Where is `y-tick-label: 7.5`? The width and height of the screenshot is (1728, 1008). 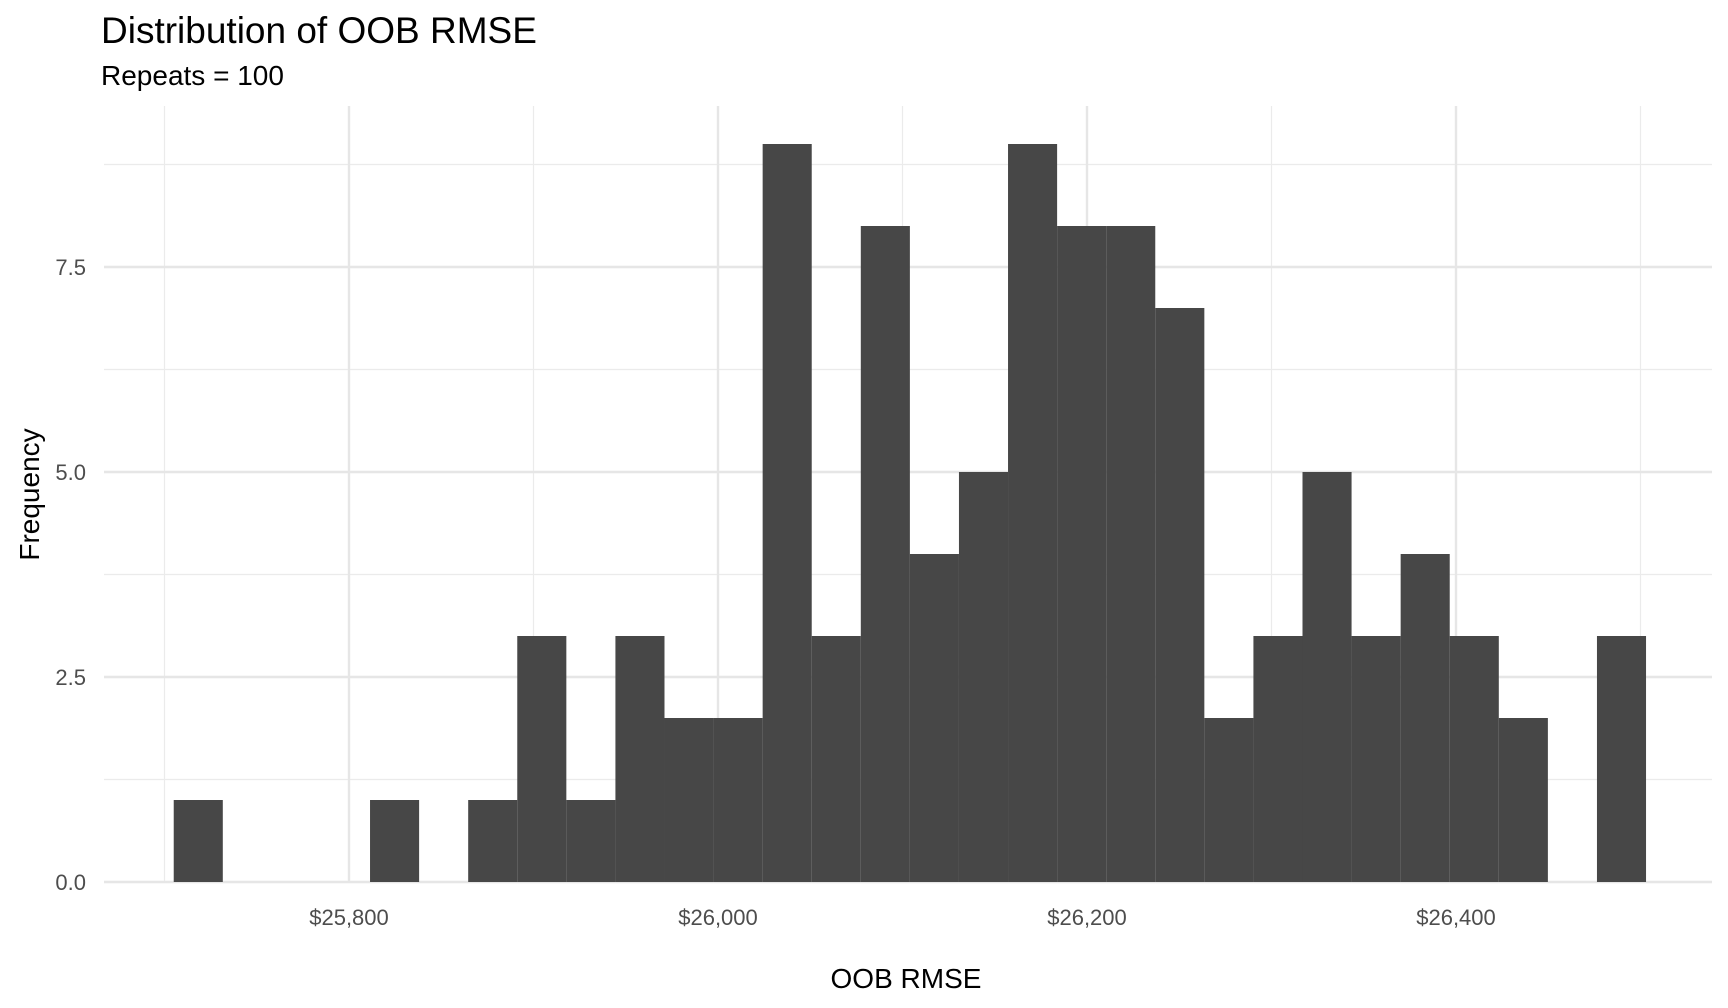 y-tick-label: 7.5 is located at coordinates (70, 267).